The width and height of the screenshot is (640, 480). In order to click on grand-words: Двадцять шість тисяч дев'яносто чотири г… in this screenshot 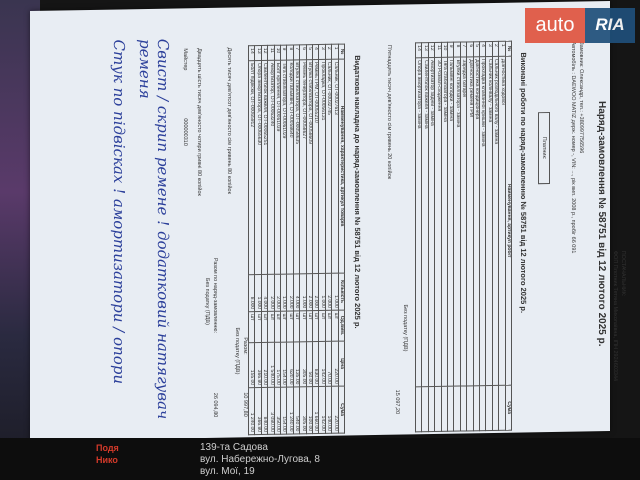, I will do `click(199, 122)`.